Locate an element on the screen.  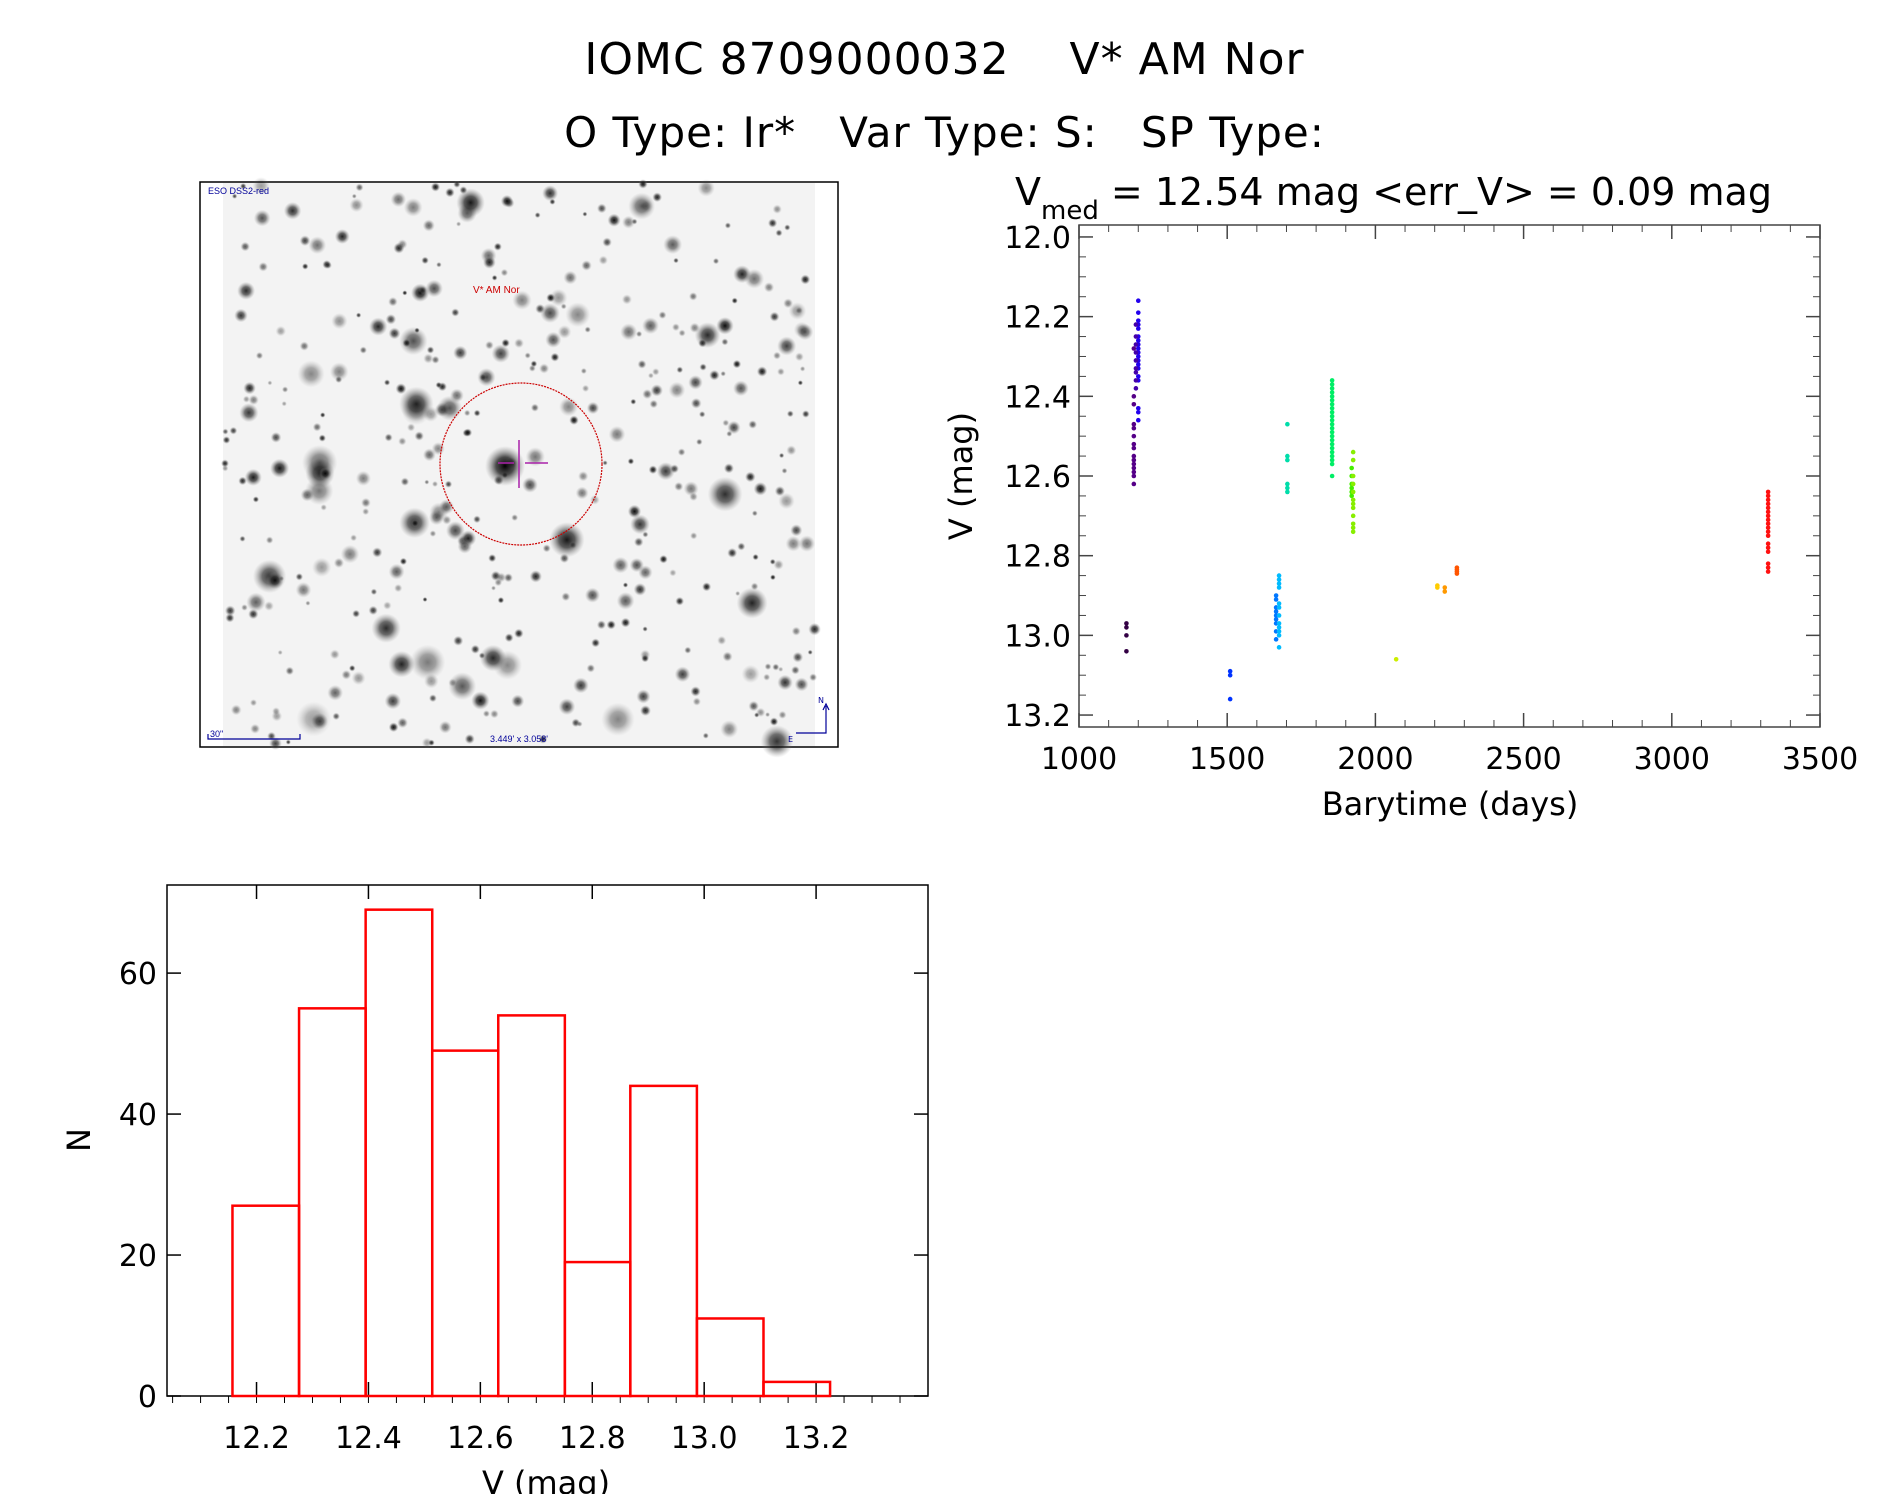
y-tick-label: 20 is located at coordinates (138, 1256).